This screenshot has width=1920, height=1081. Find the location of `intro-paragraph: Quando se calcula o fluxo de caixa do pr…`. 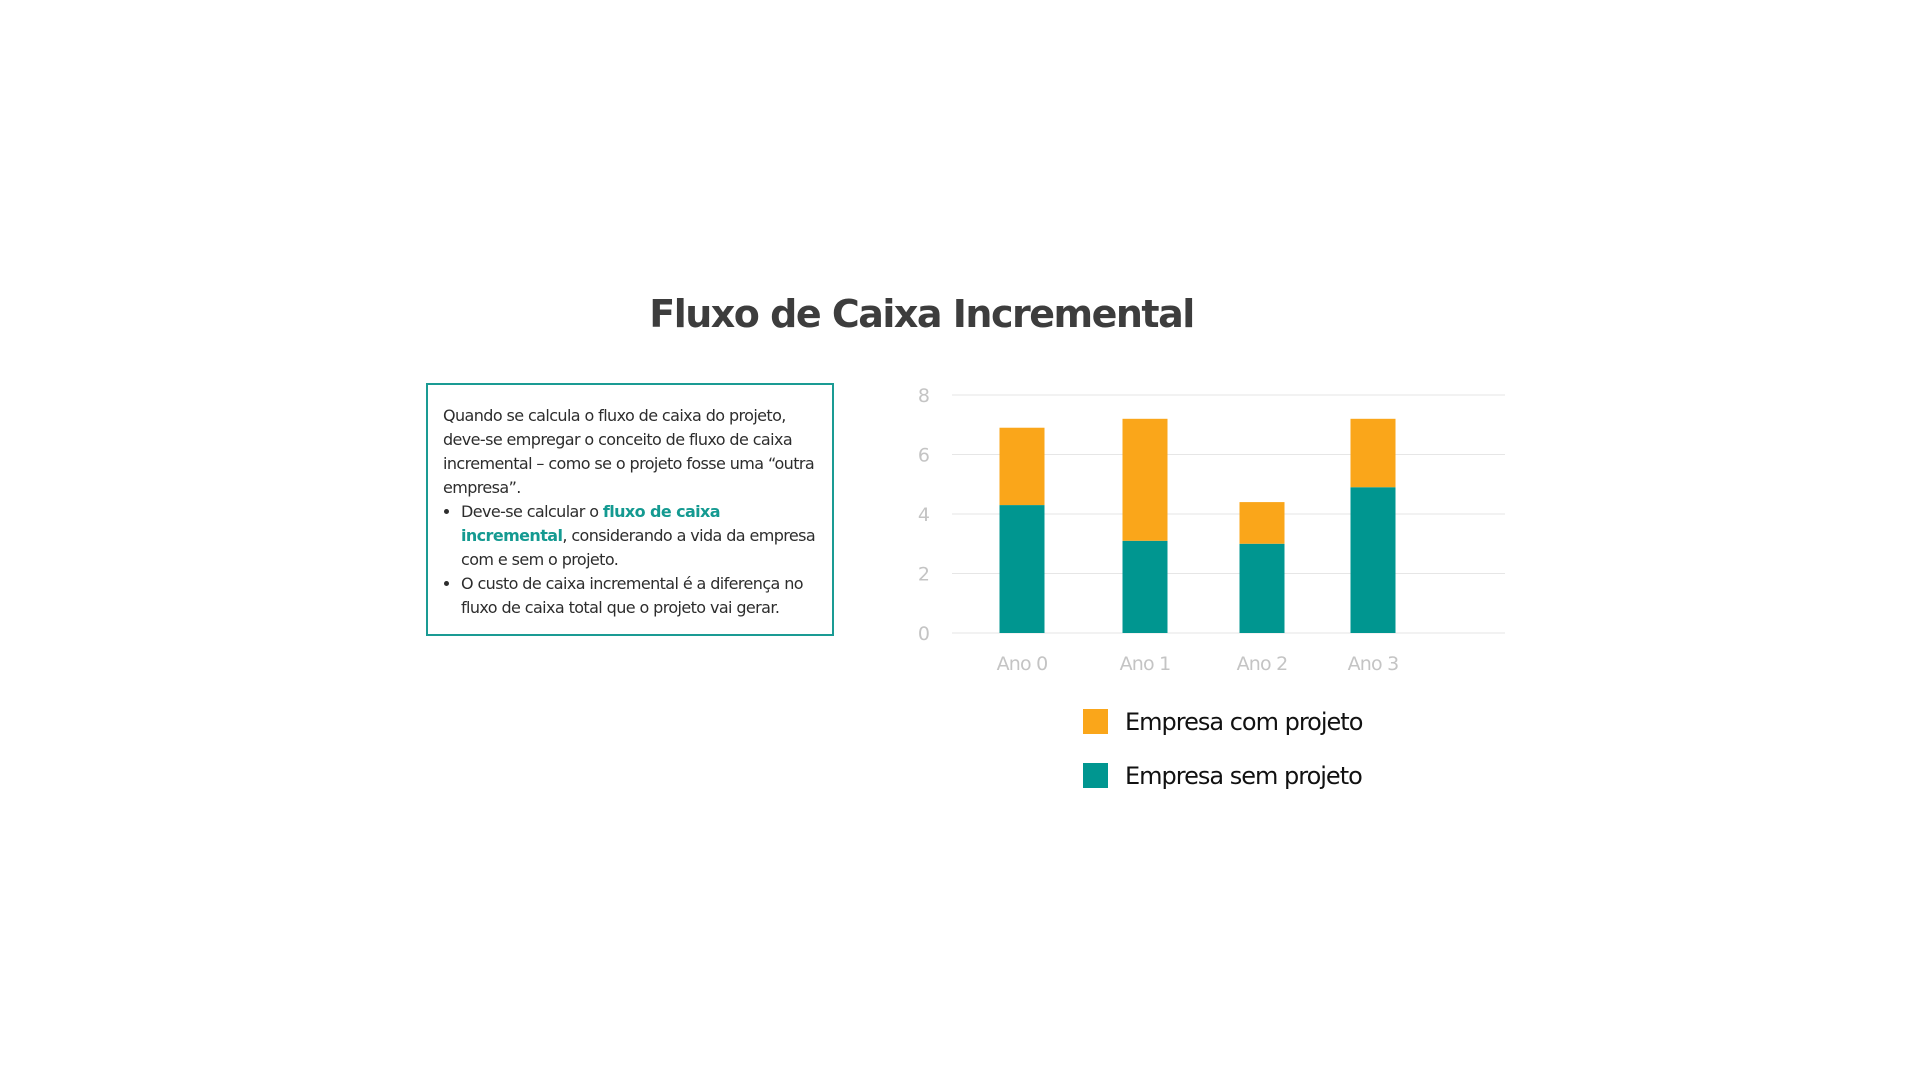

intro-paragraph: Quando se calcula o fluxo de caixa do pr… is located at coordinates (629, 451).